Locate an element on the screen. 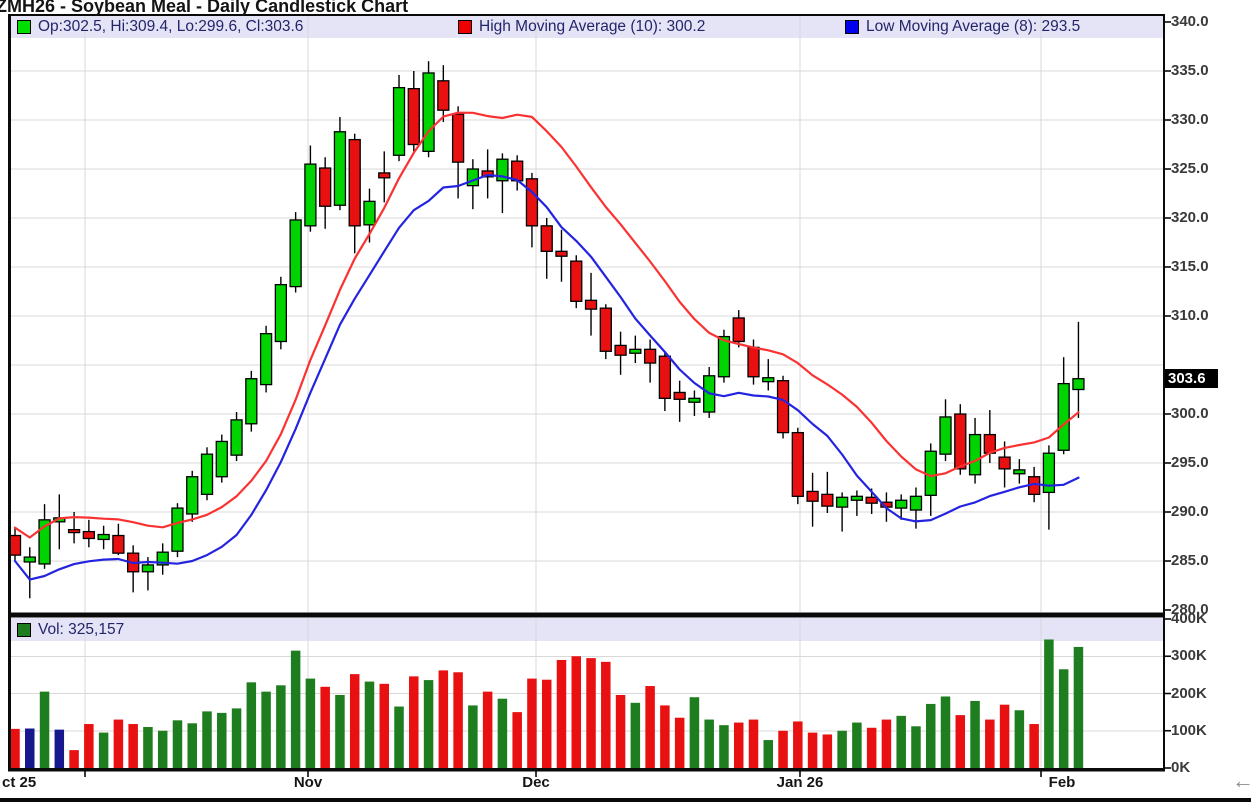 This screenshot has width=1251, height=802. pan-left-arrow-icon: ← is located at coordinates (1241, 780).